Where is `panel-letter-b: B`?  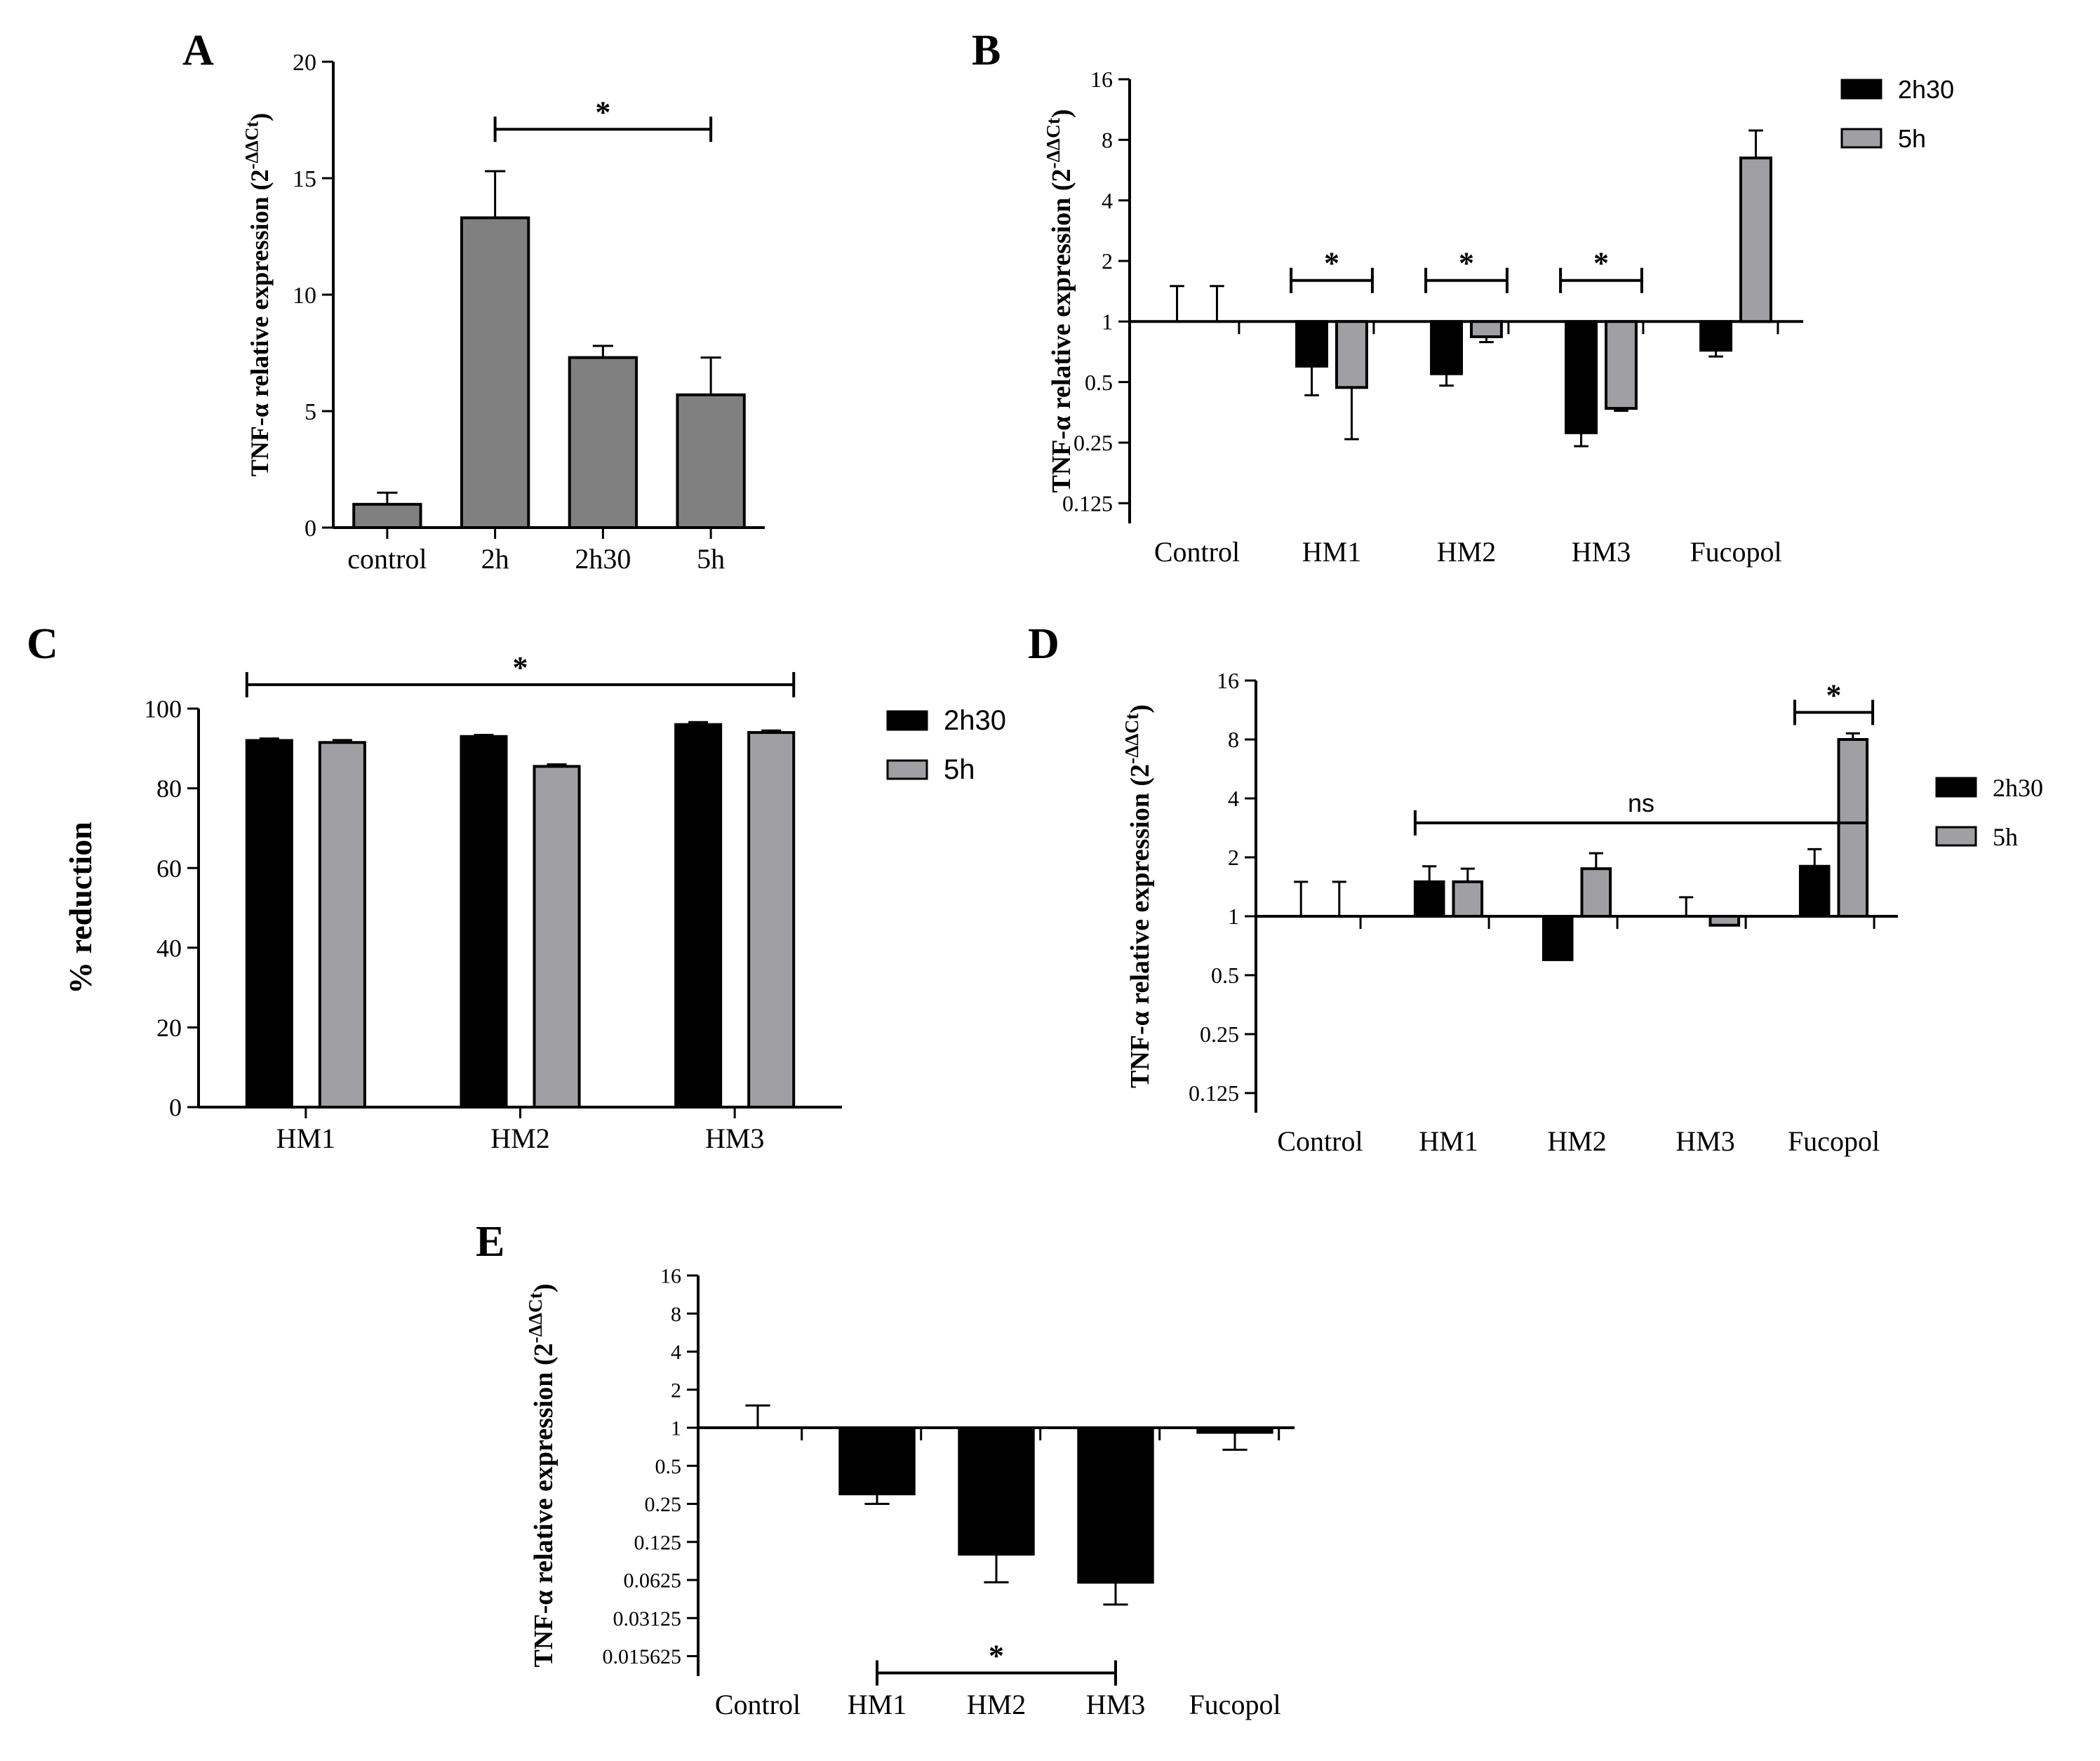
panel-letter-b: B is located at coordinates (986, 50).